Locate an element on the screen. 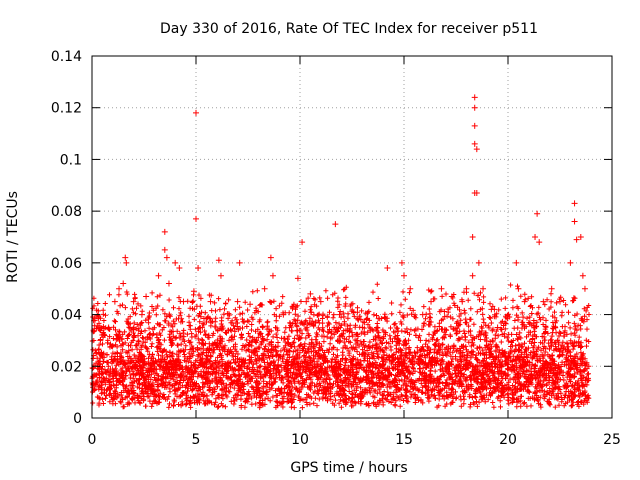  y-tick-label: 0.06 is located at coordinates (66, 264).